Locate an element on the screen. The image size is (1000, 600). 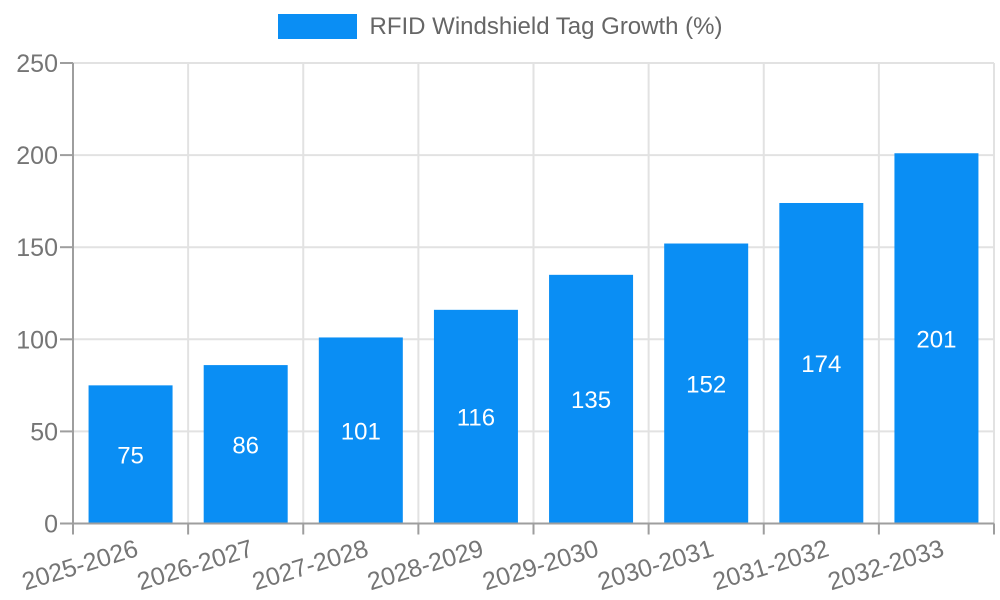
legend-swatch is located at coordinates (317, 26).